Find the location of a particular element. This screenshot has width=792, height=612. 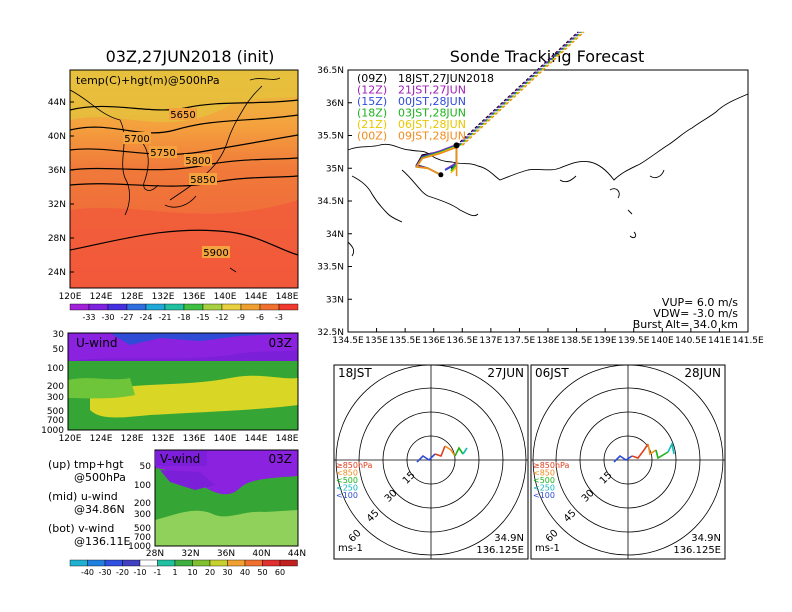

polar-legend-entry: <100 is located at coordinates (544, 495).